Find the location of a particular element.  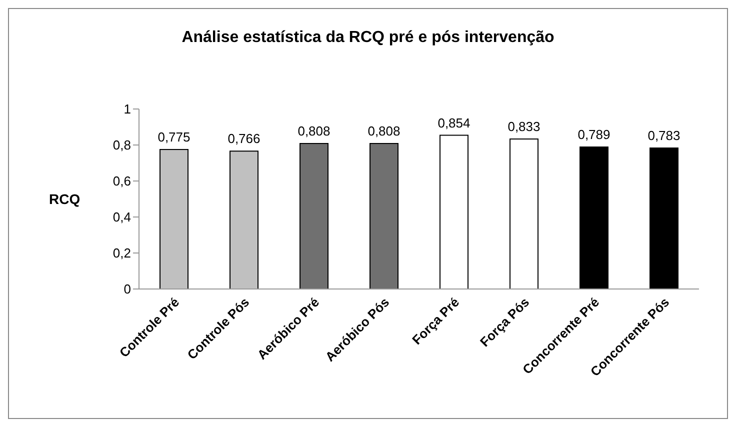

y-tick-label: 1 is located at coordinates (127, 109).